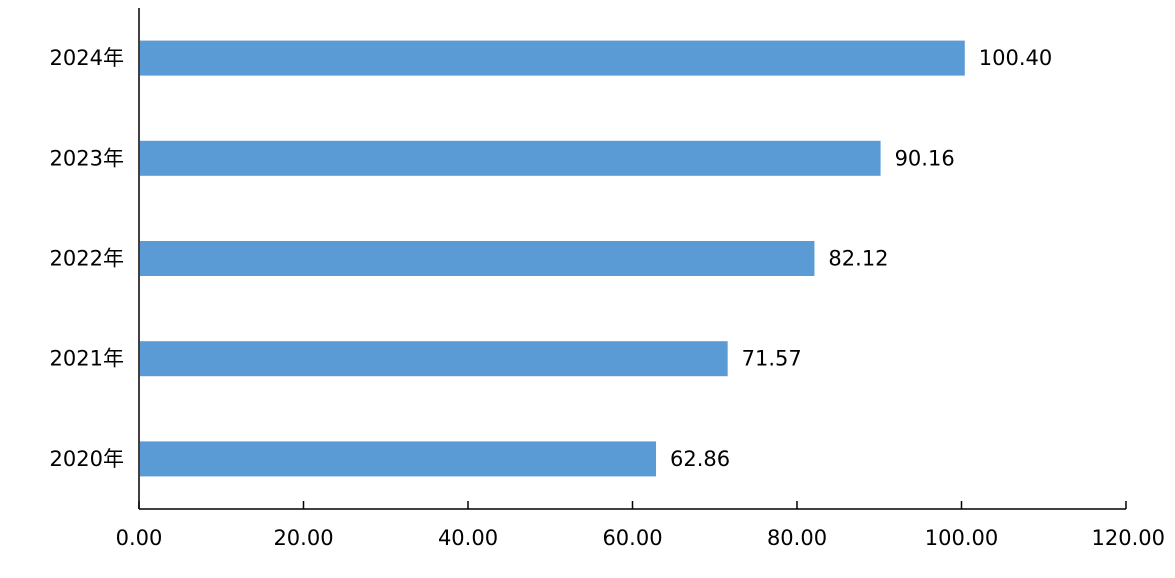 Image resolution: width=1175 pixels, height=578 pixels. Describe the element at coordinates (772, 359) in the screenshot. I see `bar-value-label: 71.57` at that location.